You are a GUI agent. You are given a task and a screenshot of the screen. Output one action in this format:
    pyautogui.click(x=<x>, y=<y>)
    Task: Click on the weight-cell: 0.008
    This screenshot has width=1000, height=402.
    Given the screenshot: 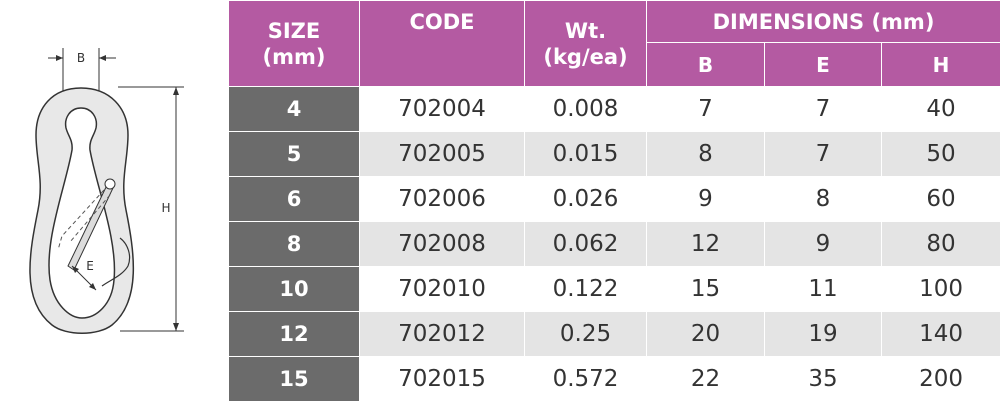 What is the action you would take?
    pyautogui.click(x=586, y=109)
    